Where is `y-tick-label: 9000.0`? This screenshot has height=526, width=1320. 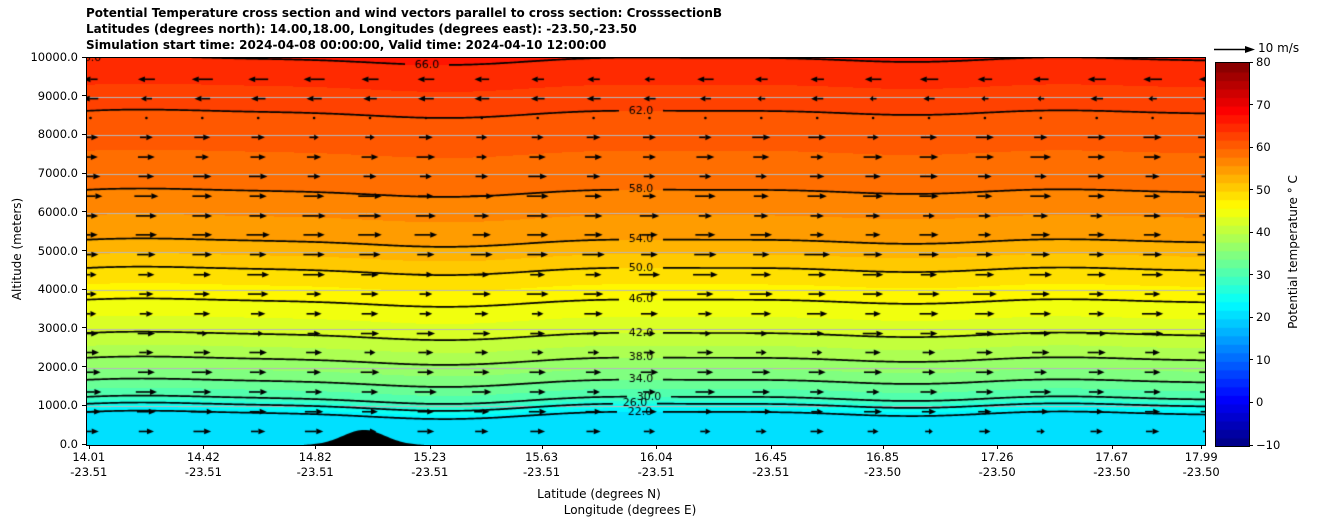 y-tick-label: 9000.0 is located at coordinates (57, 95).